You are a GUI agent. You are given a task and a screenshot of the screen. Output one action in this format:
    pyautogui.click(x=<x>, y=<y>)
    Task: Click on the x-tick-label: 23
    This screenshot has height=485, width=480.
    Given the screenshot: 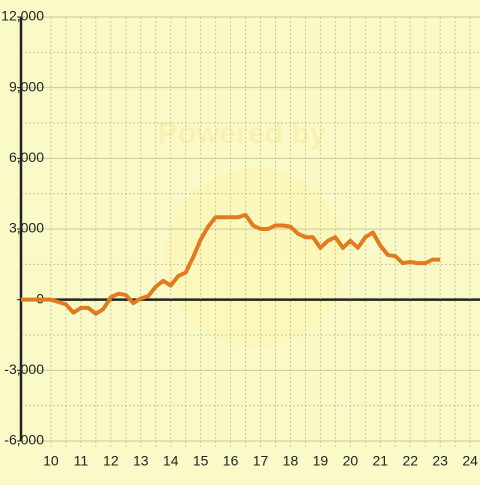 What is the action you would take?
    pyautogui.click(x=440, y=461)
    